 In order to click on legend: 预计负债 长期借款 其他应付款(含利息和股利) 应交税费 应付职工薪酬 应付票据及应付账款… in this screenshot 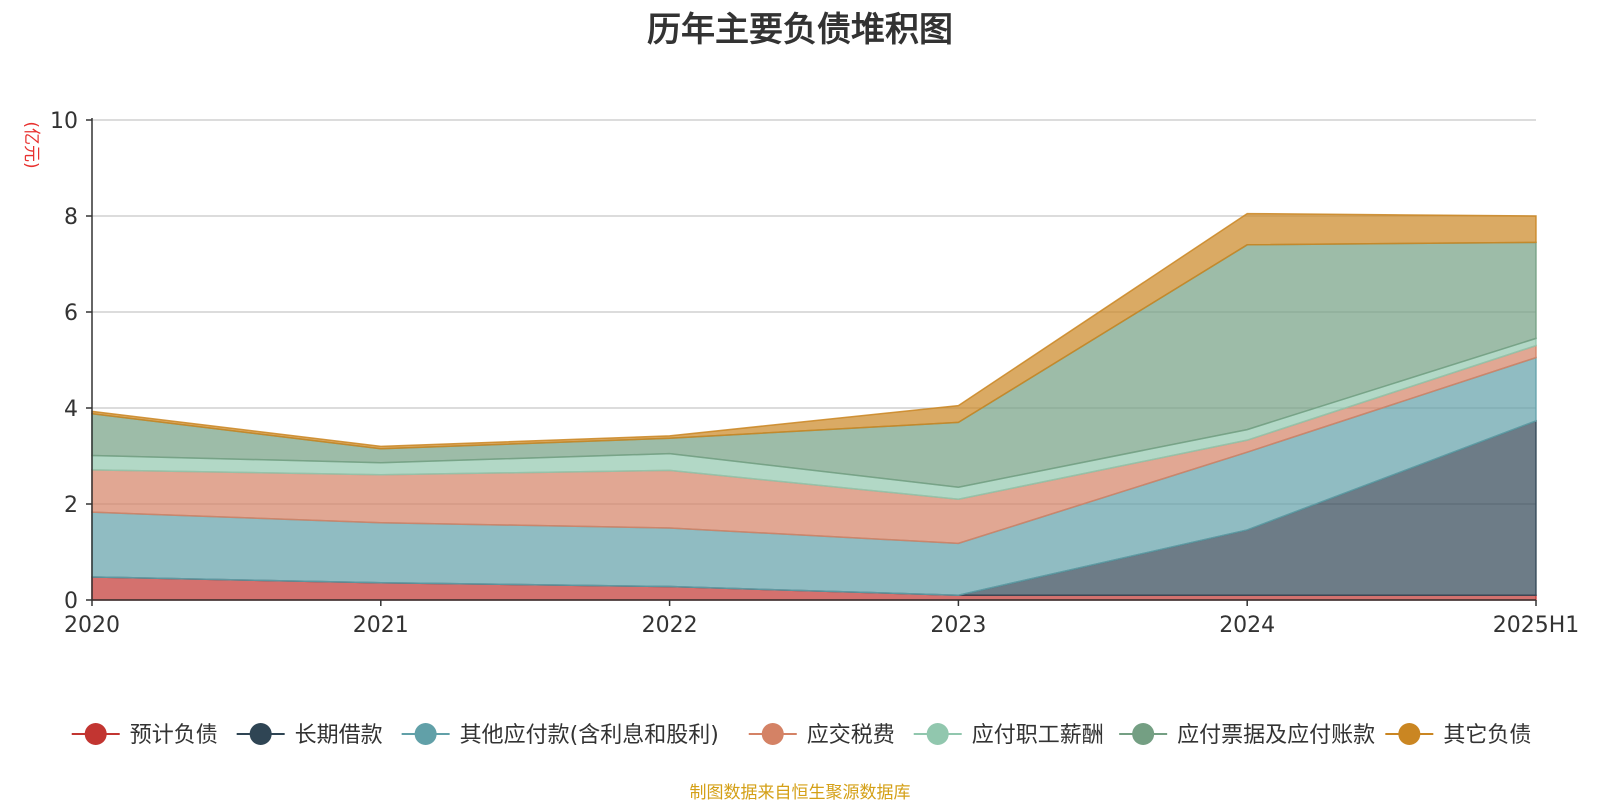, I will do `click(801, 735)`.